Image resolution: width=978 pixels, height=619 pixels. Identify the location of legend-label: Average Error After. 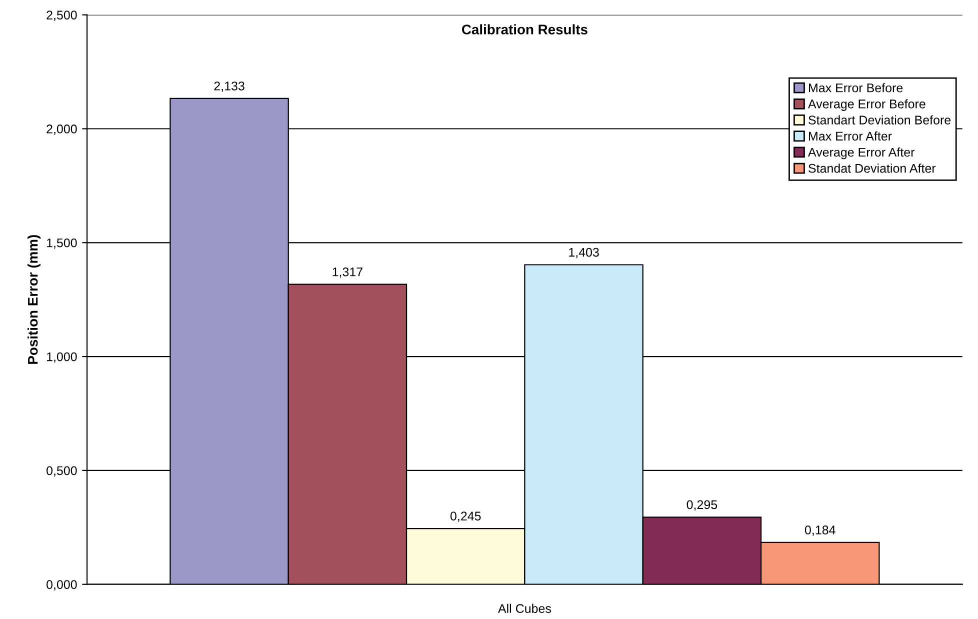
(861, 154).